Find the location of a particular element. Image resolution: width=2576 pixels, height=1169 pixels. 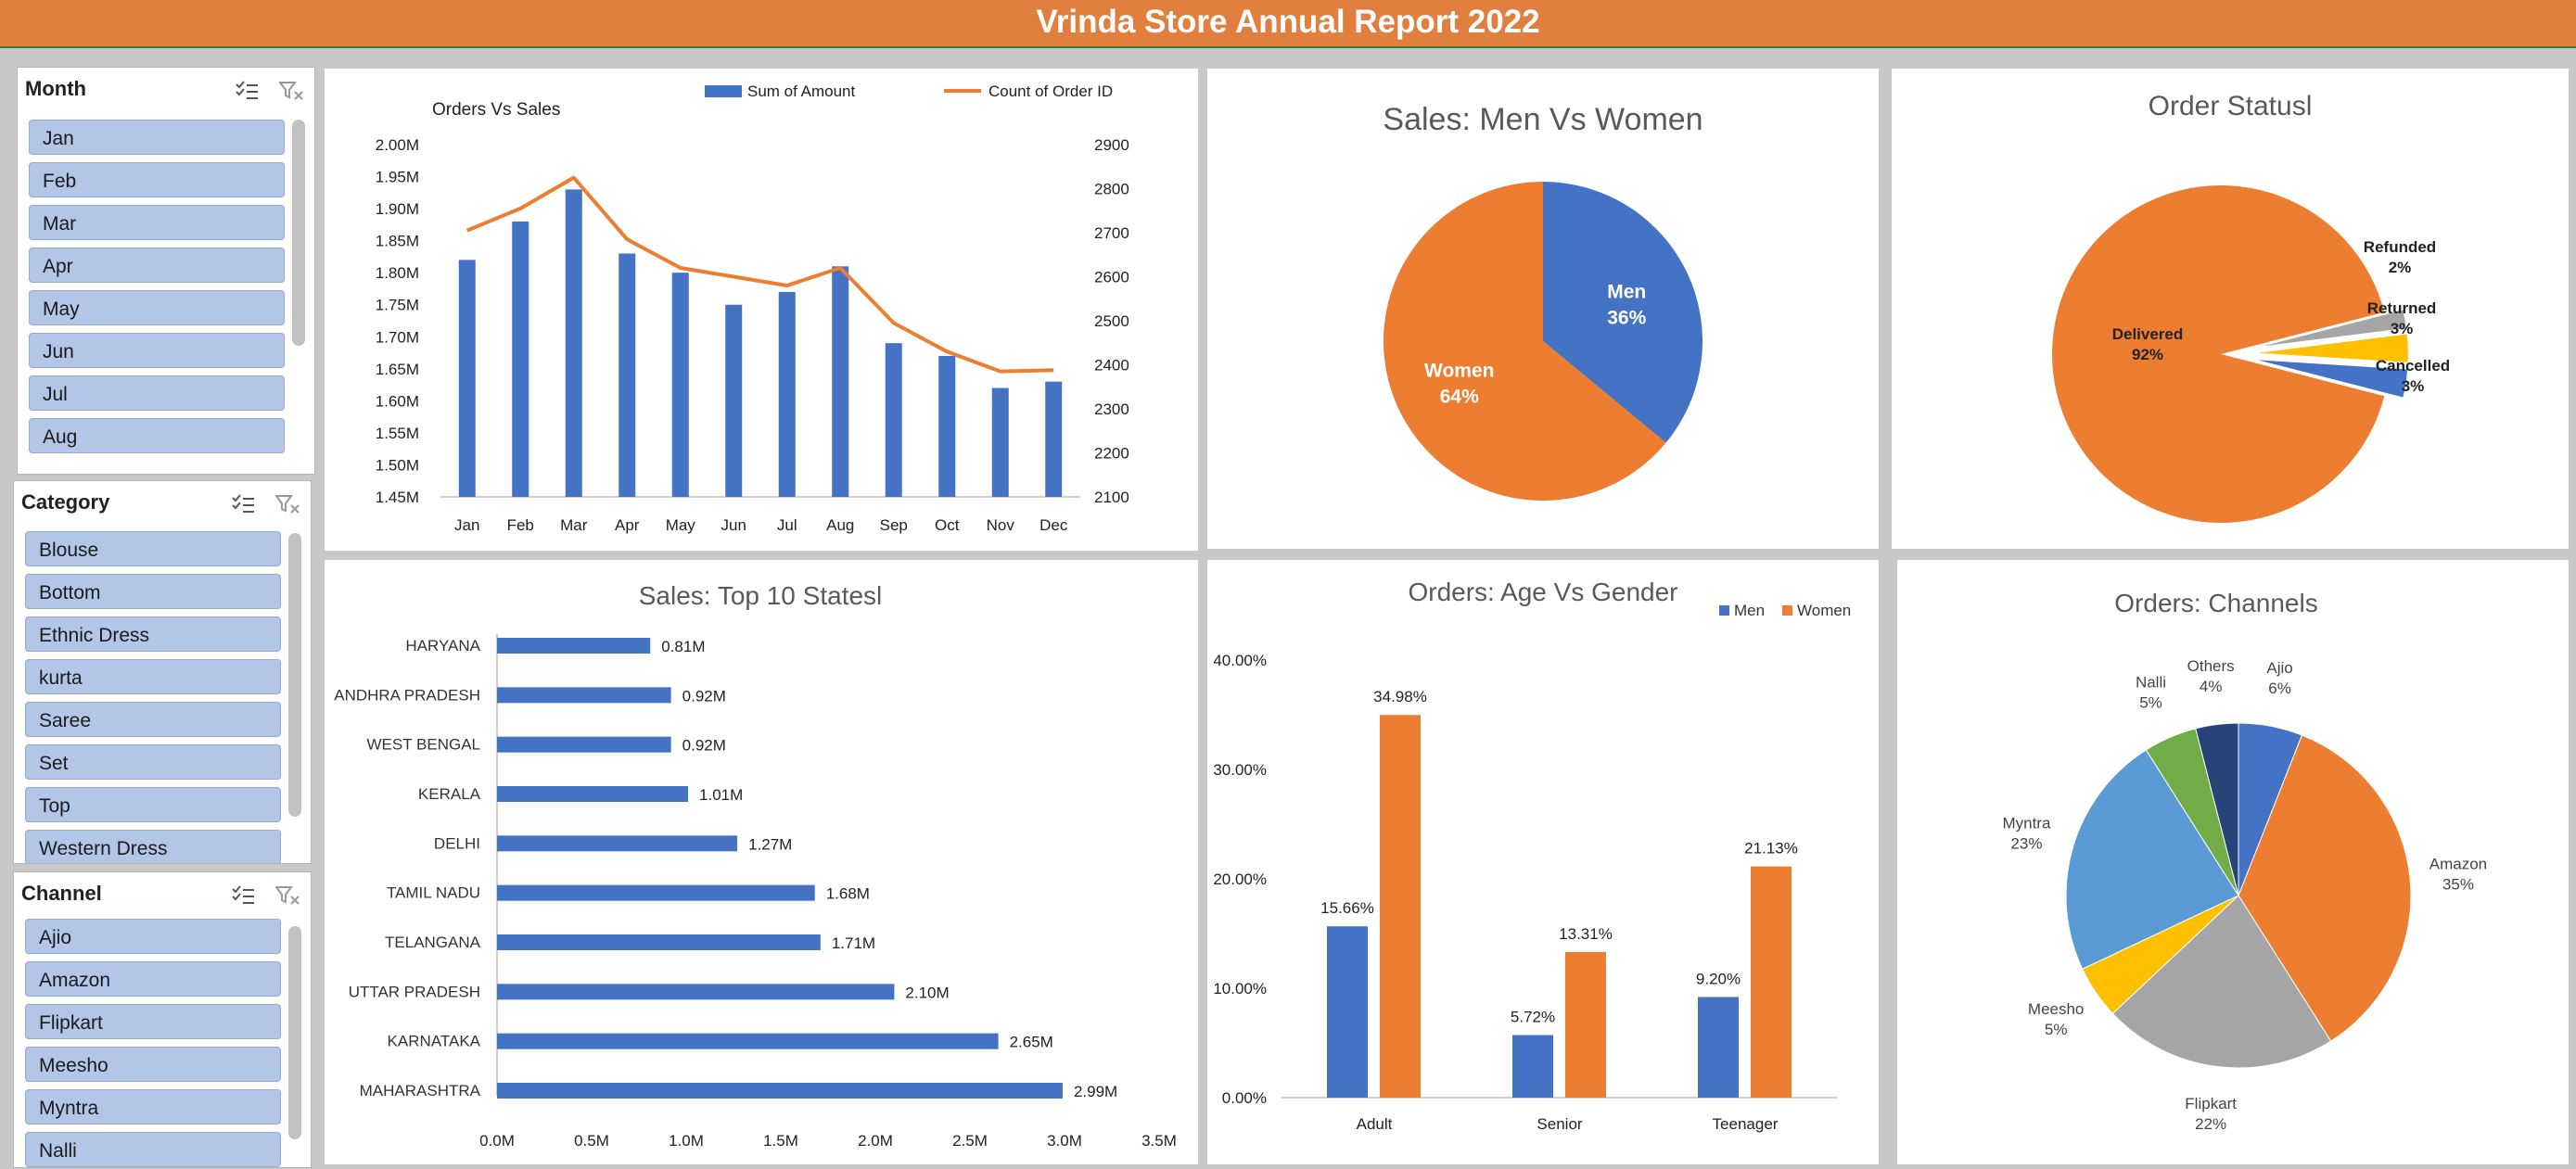

slicer-item-western-dress: Western Dress is located at coordinates (153, 846).